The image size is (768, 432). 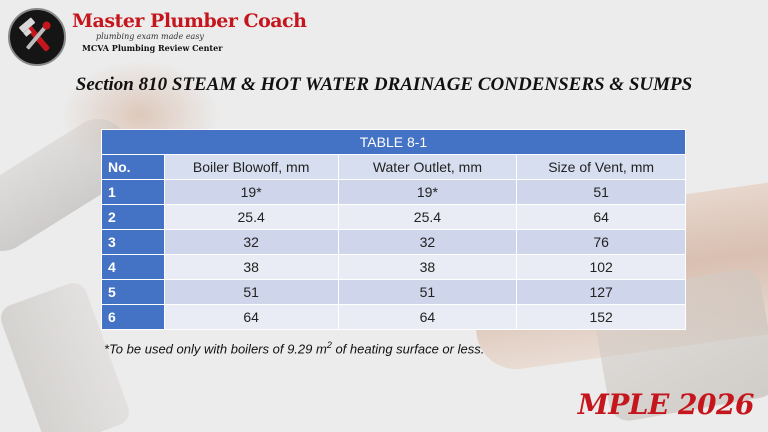 What do you see at coordinates (427, 267) in the screenshot?
I see `cell-water-outlet: 38` at bounding box center [427, 267].